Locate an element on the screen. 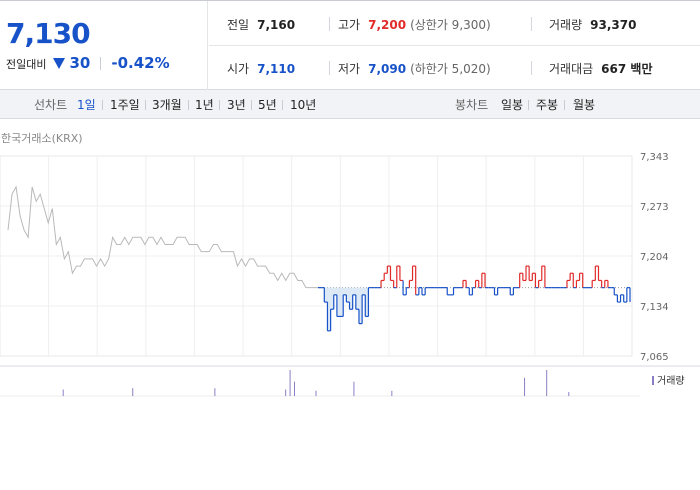 The height and width of the screenshot is (490, 700). volume-legend-label: 거래량 is located at coordinates (671, 381).